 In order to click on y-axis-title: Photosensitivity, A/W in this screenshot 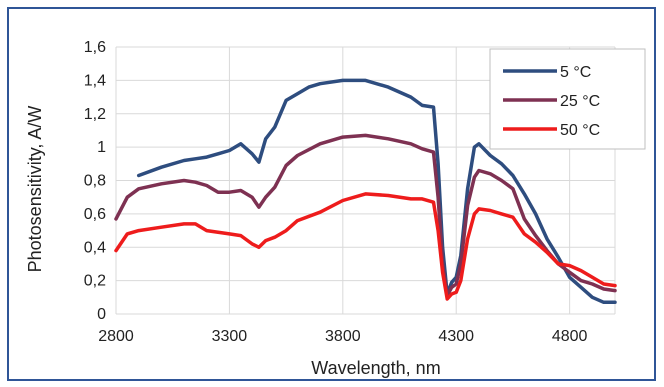, I will do `click(35, 189)`.